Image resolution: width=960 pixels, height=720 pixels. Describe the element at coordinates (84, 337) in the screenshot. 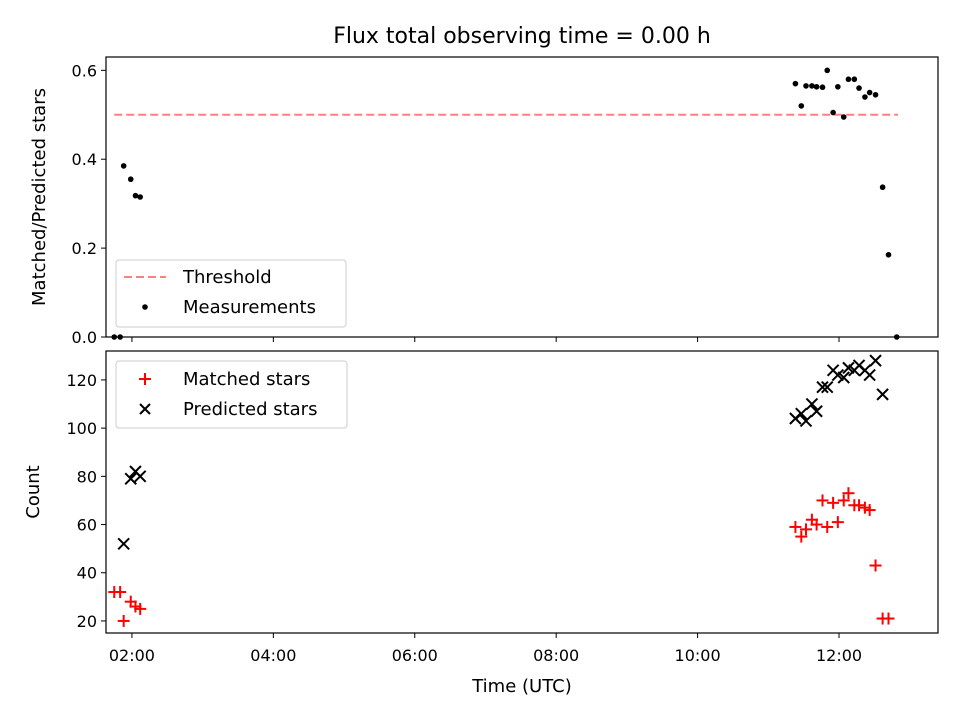

I see `ratio-y-tick-label: 0.0` at that location.